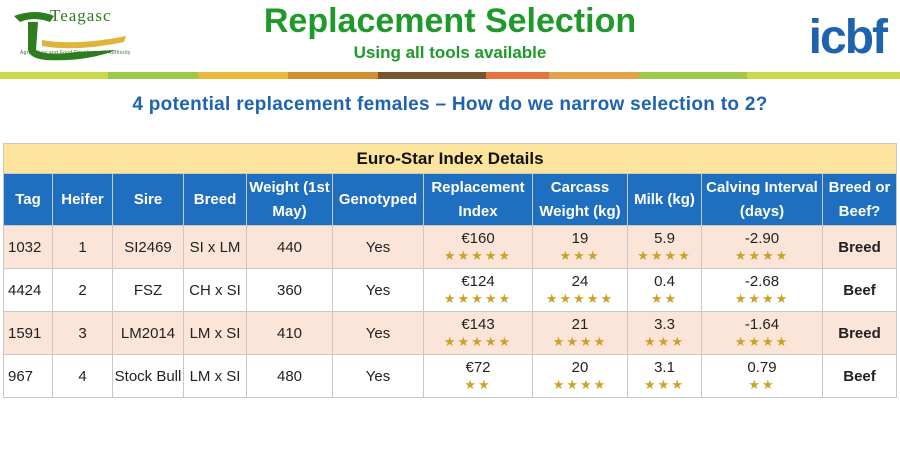  Describe the element at coordinates (28, 247) in the screenshot. I see `tag-cell: 1032` at that location.